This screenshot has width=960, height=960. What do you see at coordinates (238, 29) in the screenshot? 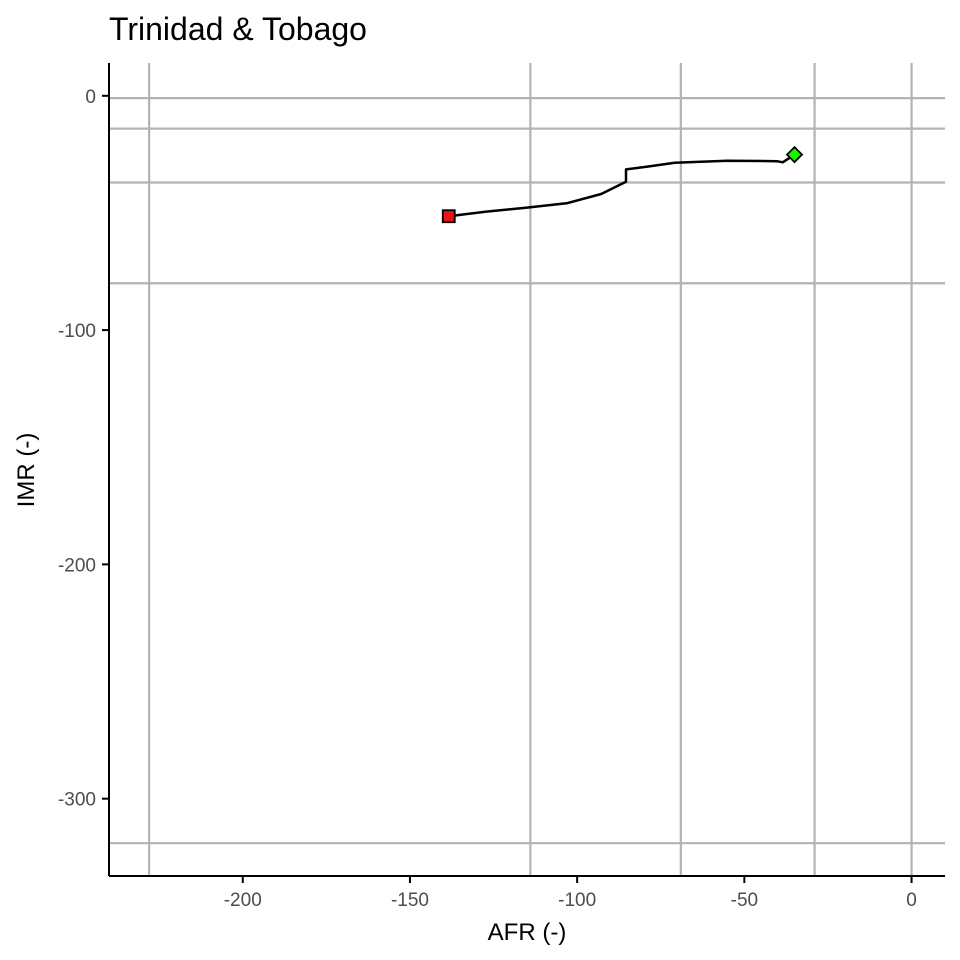
I see `chart-title: Trinidad & Tobago` at bounding box center [238, 29].